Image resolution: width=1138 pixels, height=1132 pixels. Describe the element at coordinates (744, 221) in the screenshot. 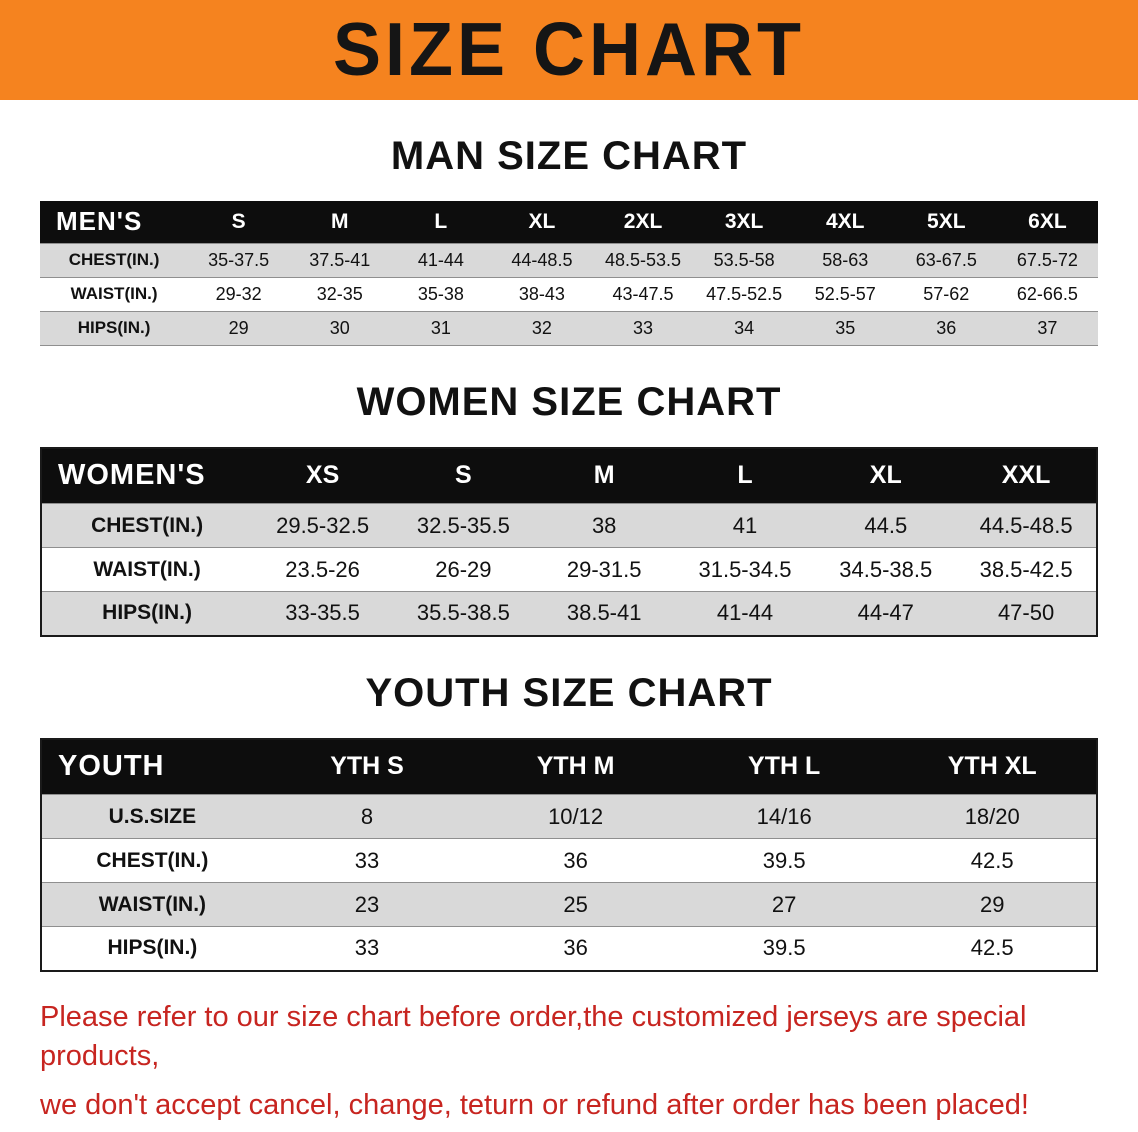

I see `size-column-header: 3XL` at that location.